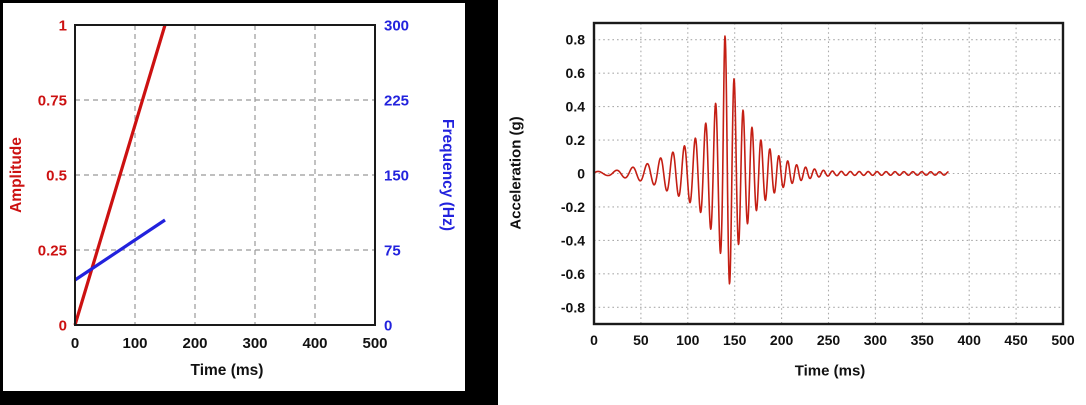 Image resolution: width=1086 pixels, height=405 pixels. I want to click on y-tick-label: 0.8, so click(576, 40).